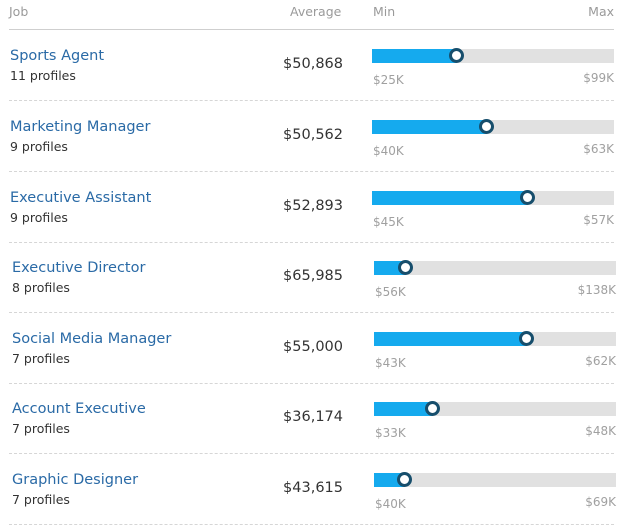 This screenshot has height=529, width=627. I want to click on average-salary: $43,615, so click(313, 488).